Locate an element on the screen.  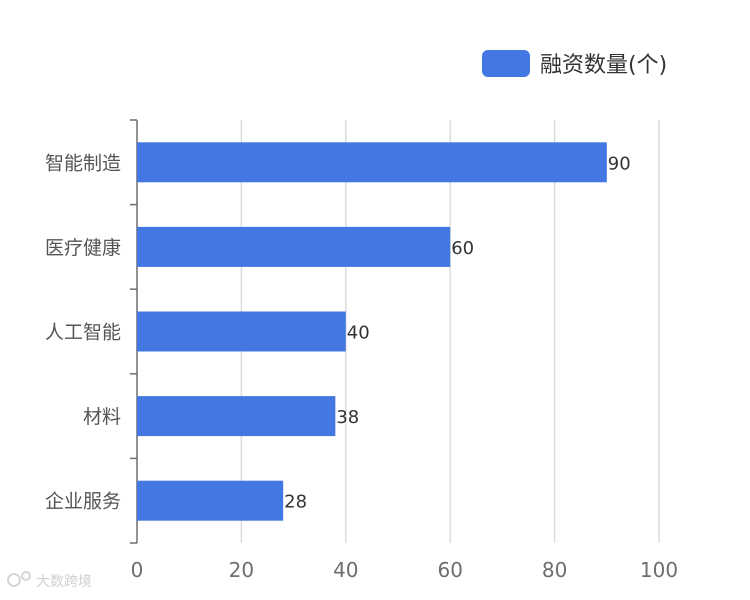
x-tick-label: 40 is located at coordinates (345, 570).